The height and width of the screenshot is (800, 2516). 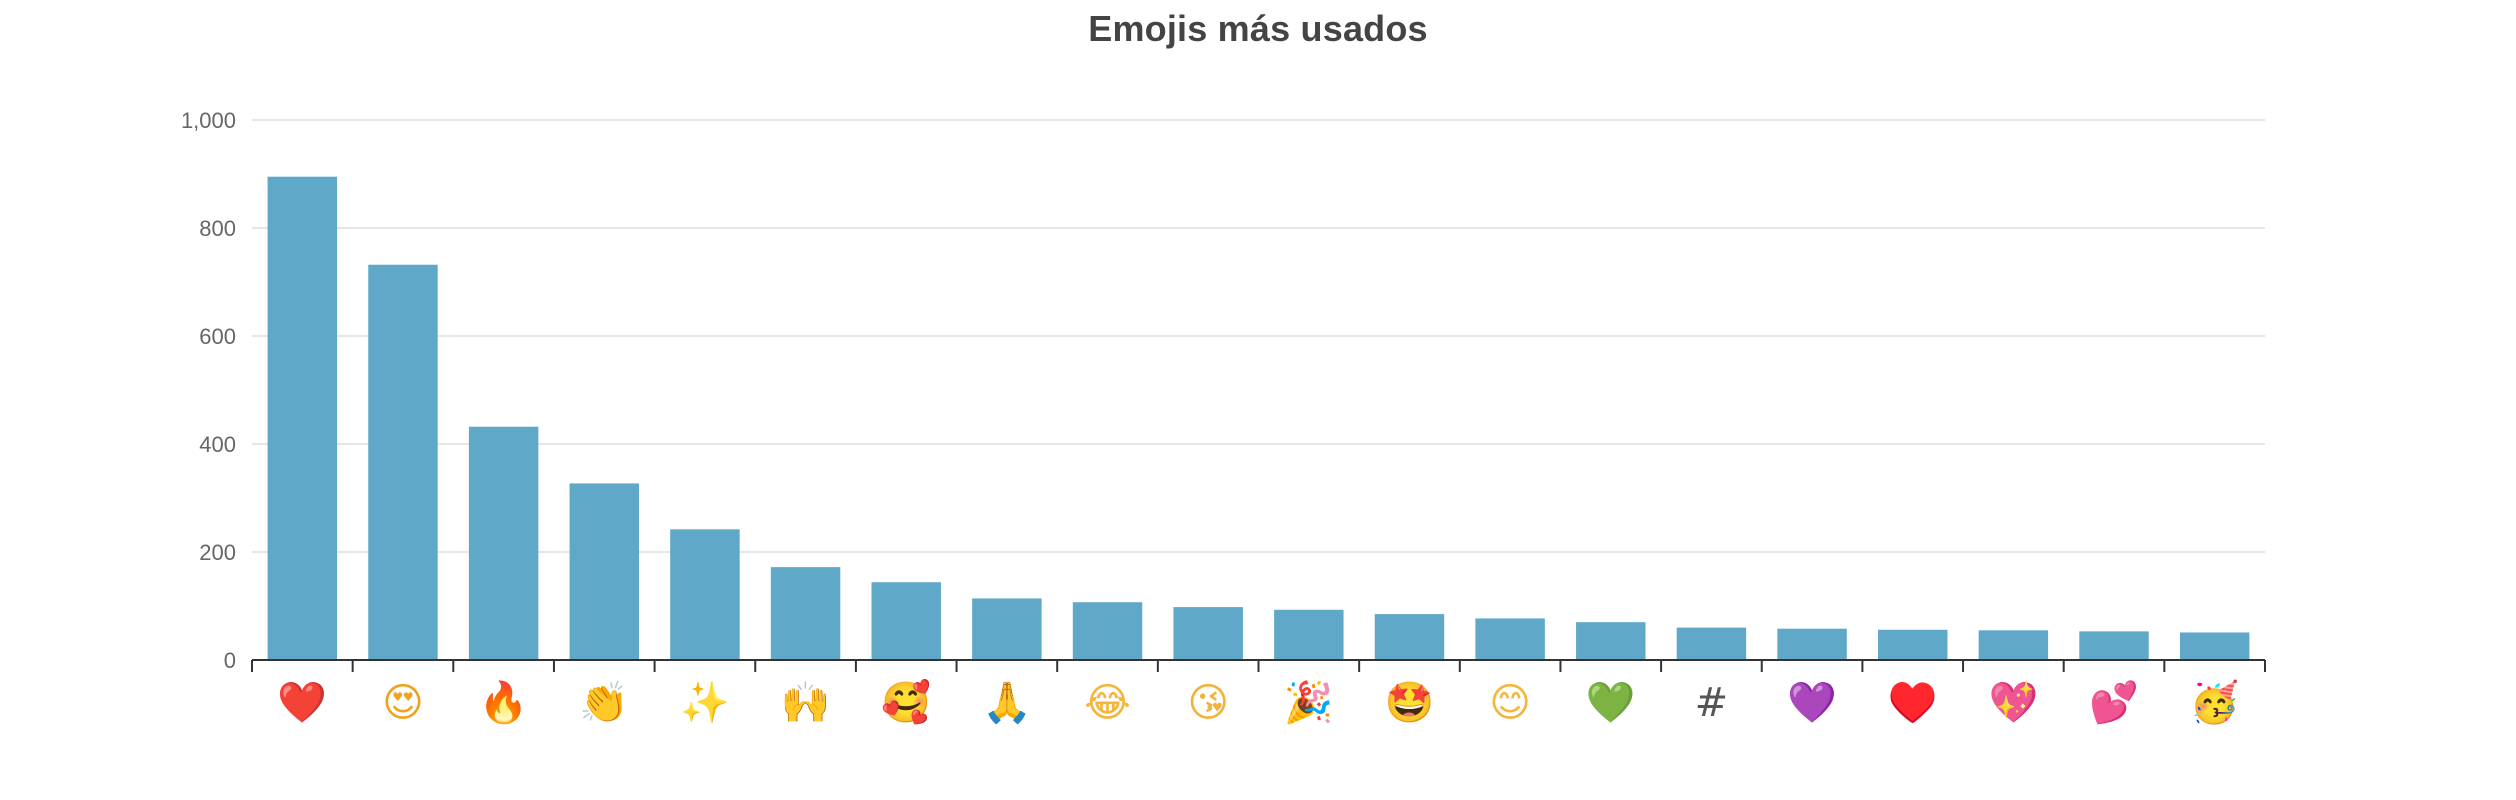 I want to click on x-tick-label: 🥰, so click(x=906, y=702).